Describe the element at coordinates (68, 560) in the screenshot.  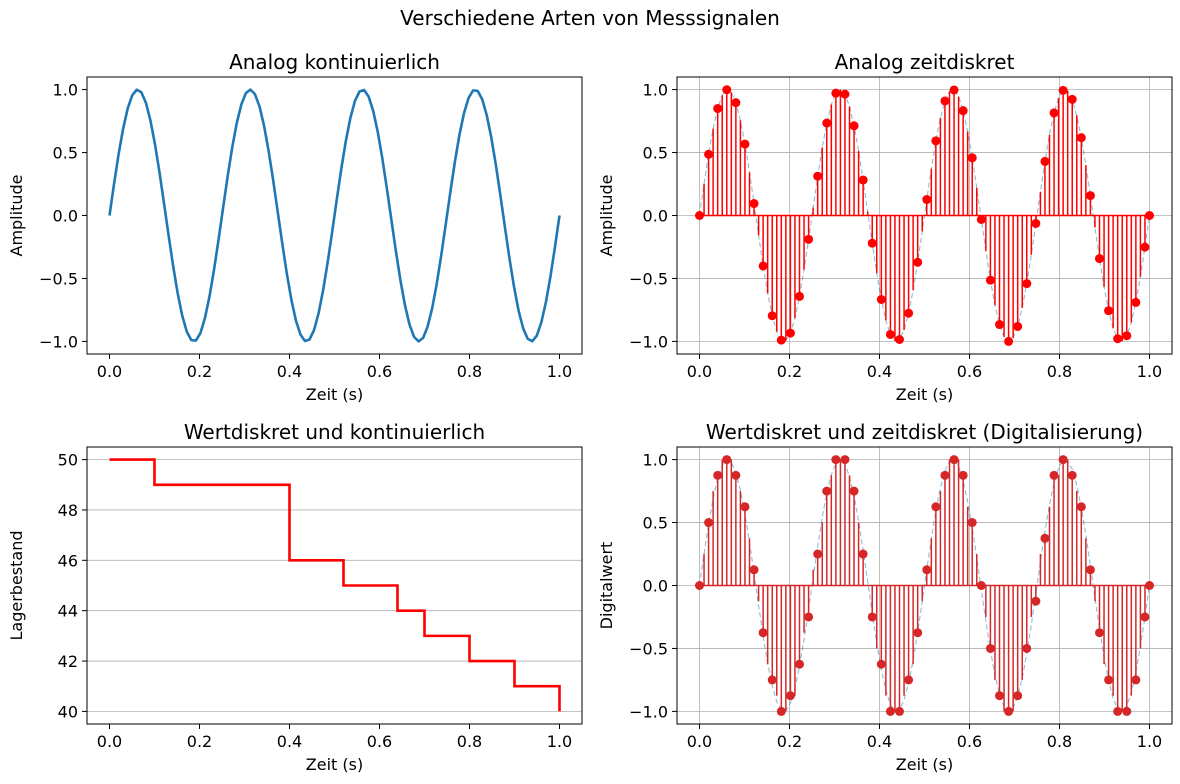
I see `y-tick-label: 46` at that location.